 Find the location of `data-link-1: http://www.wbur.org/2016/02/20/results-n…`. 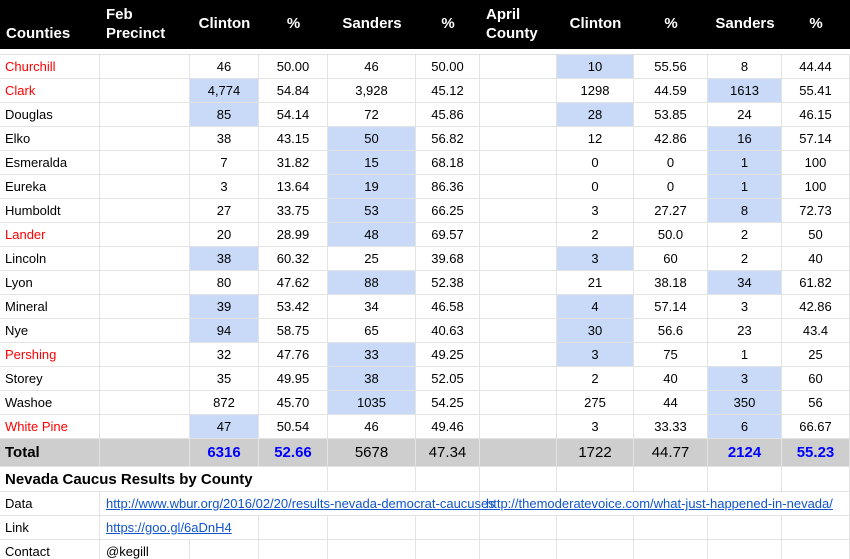

data-link-1: http://www.wbur.org/2016/02/20/results-n… is located at coordinates (300, 503).